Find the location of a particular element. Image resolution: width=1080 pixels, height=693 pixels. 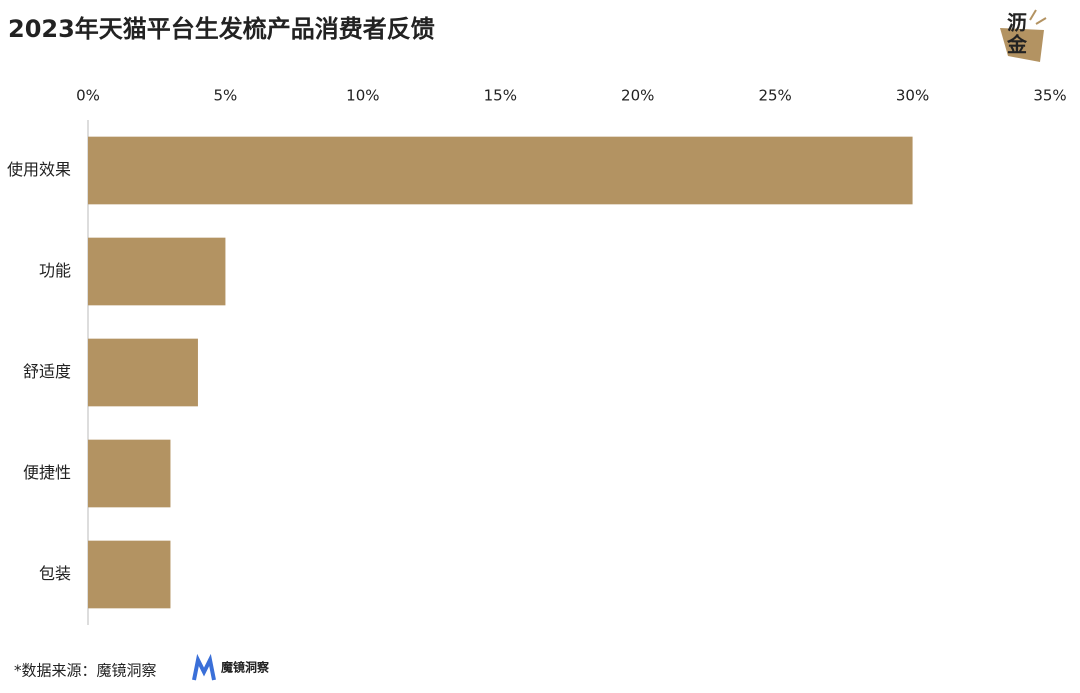

source-logo: 魔镜洞察 is located at coordinates (231, 667).